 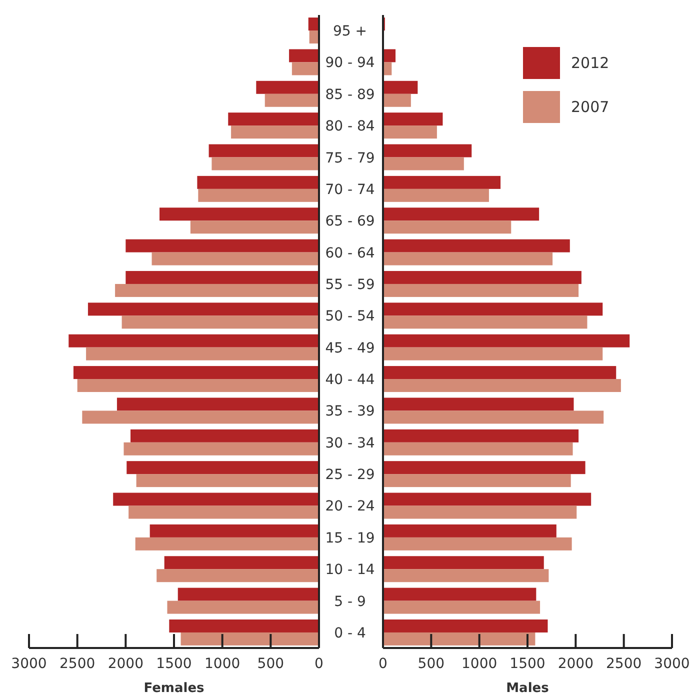 What do you see at coordinates (350, 222) in the screenshot?
I see `y-tick-label: 65 - 69` at bounding box center [350, 222].